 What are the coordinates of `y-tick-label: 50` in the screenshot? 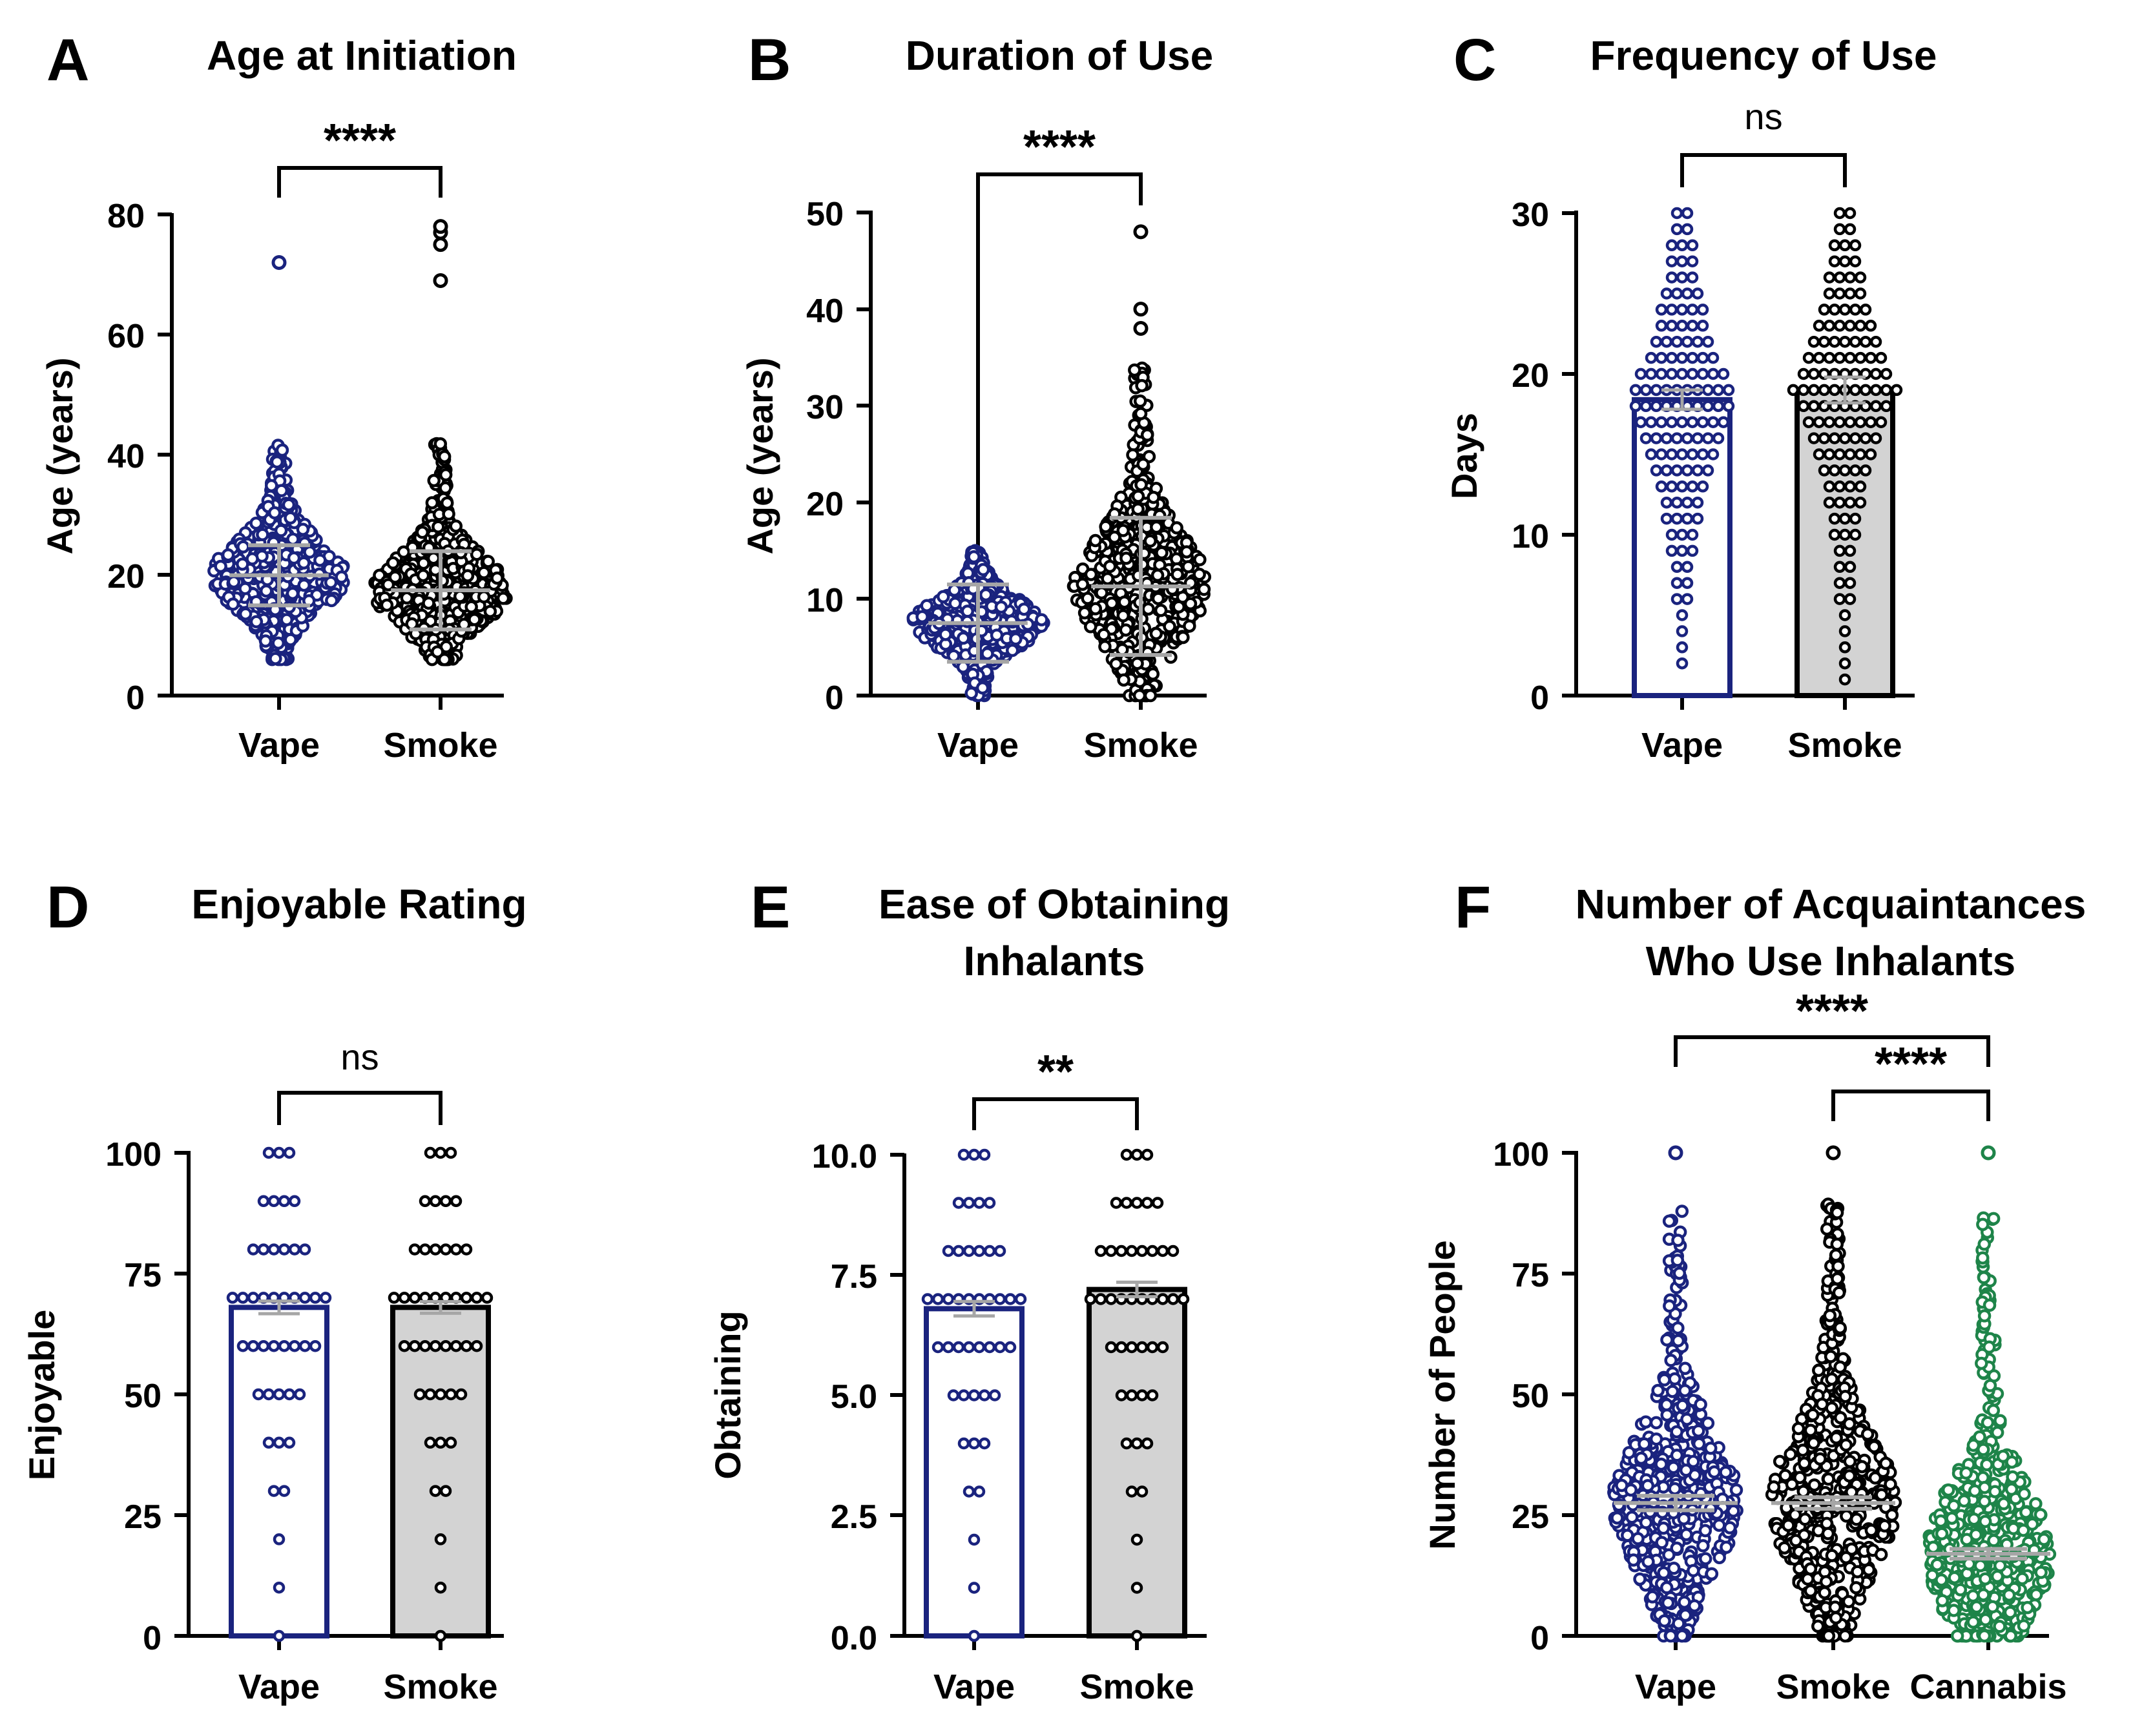 It's located at (142, 1397).